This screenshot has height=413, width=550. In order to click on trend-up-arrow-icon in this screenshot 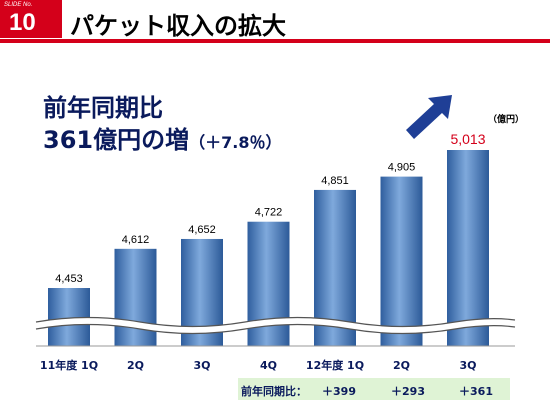, I will do `click(429, 117)`.